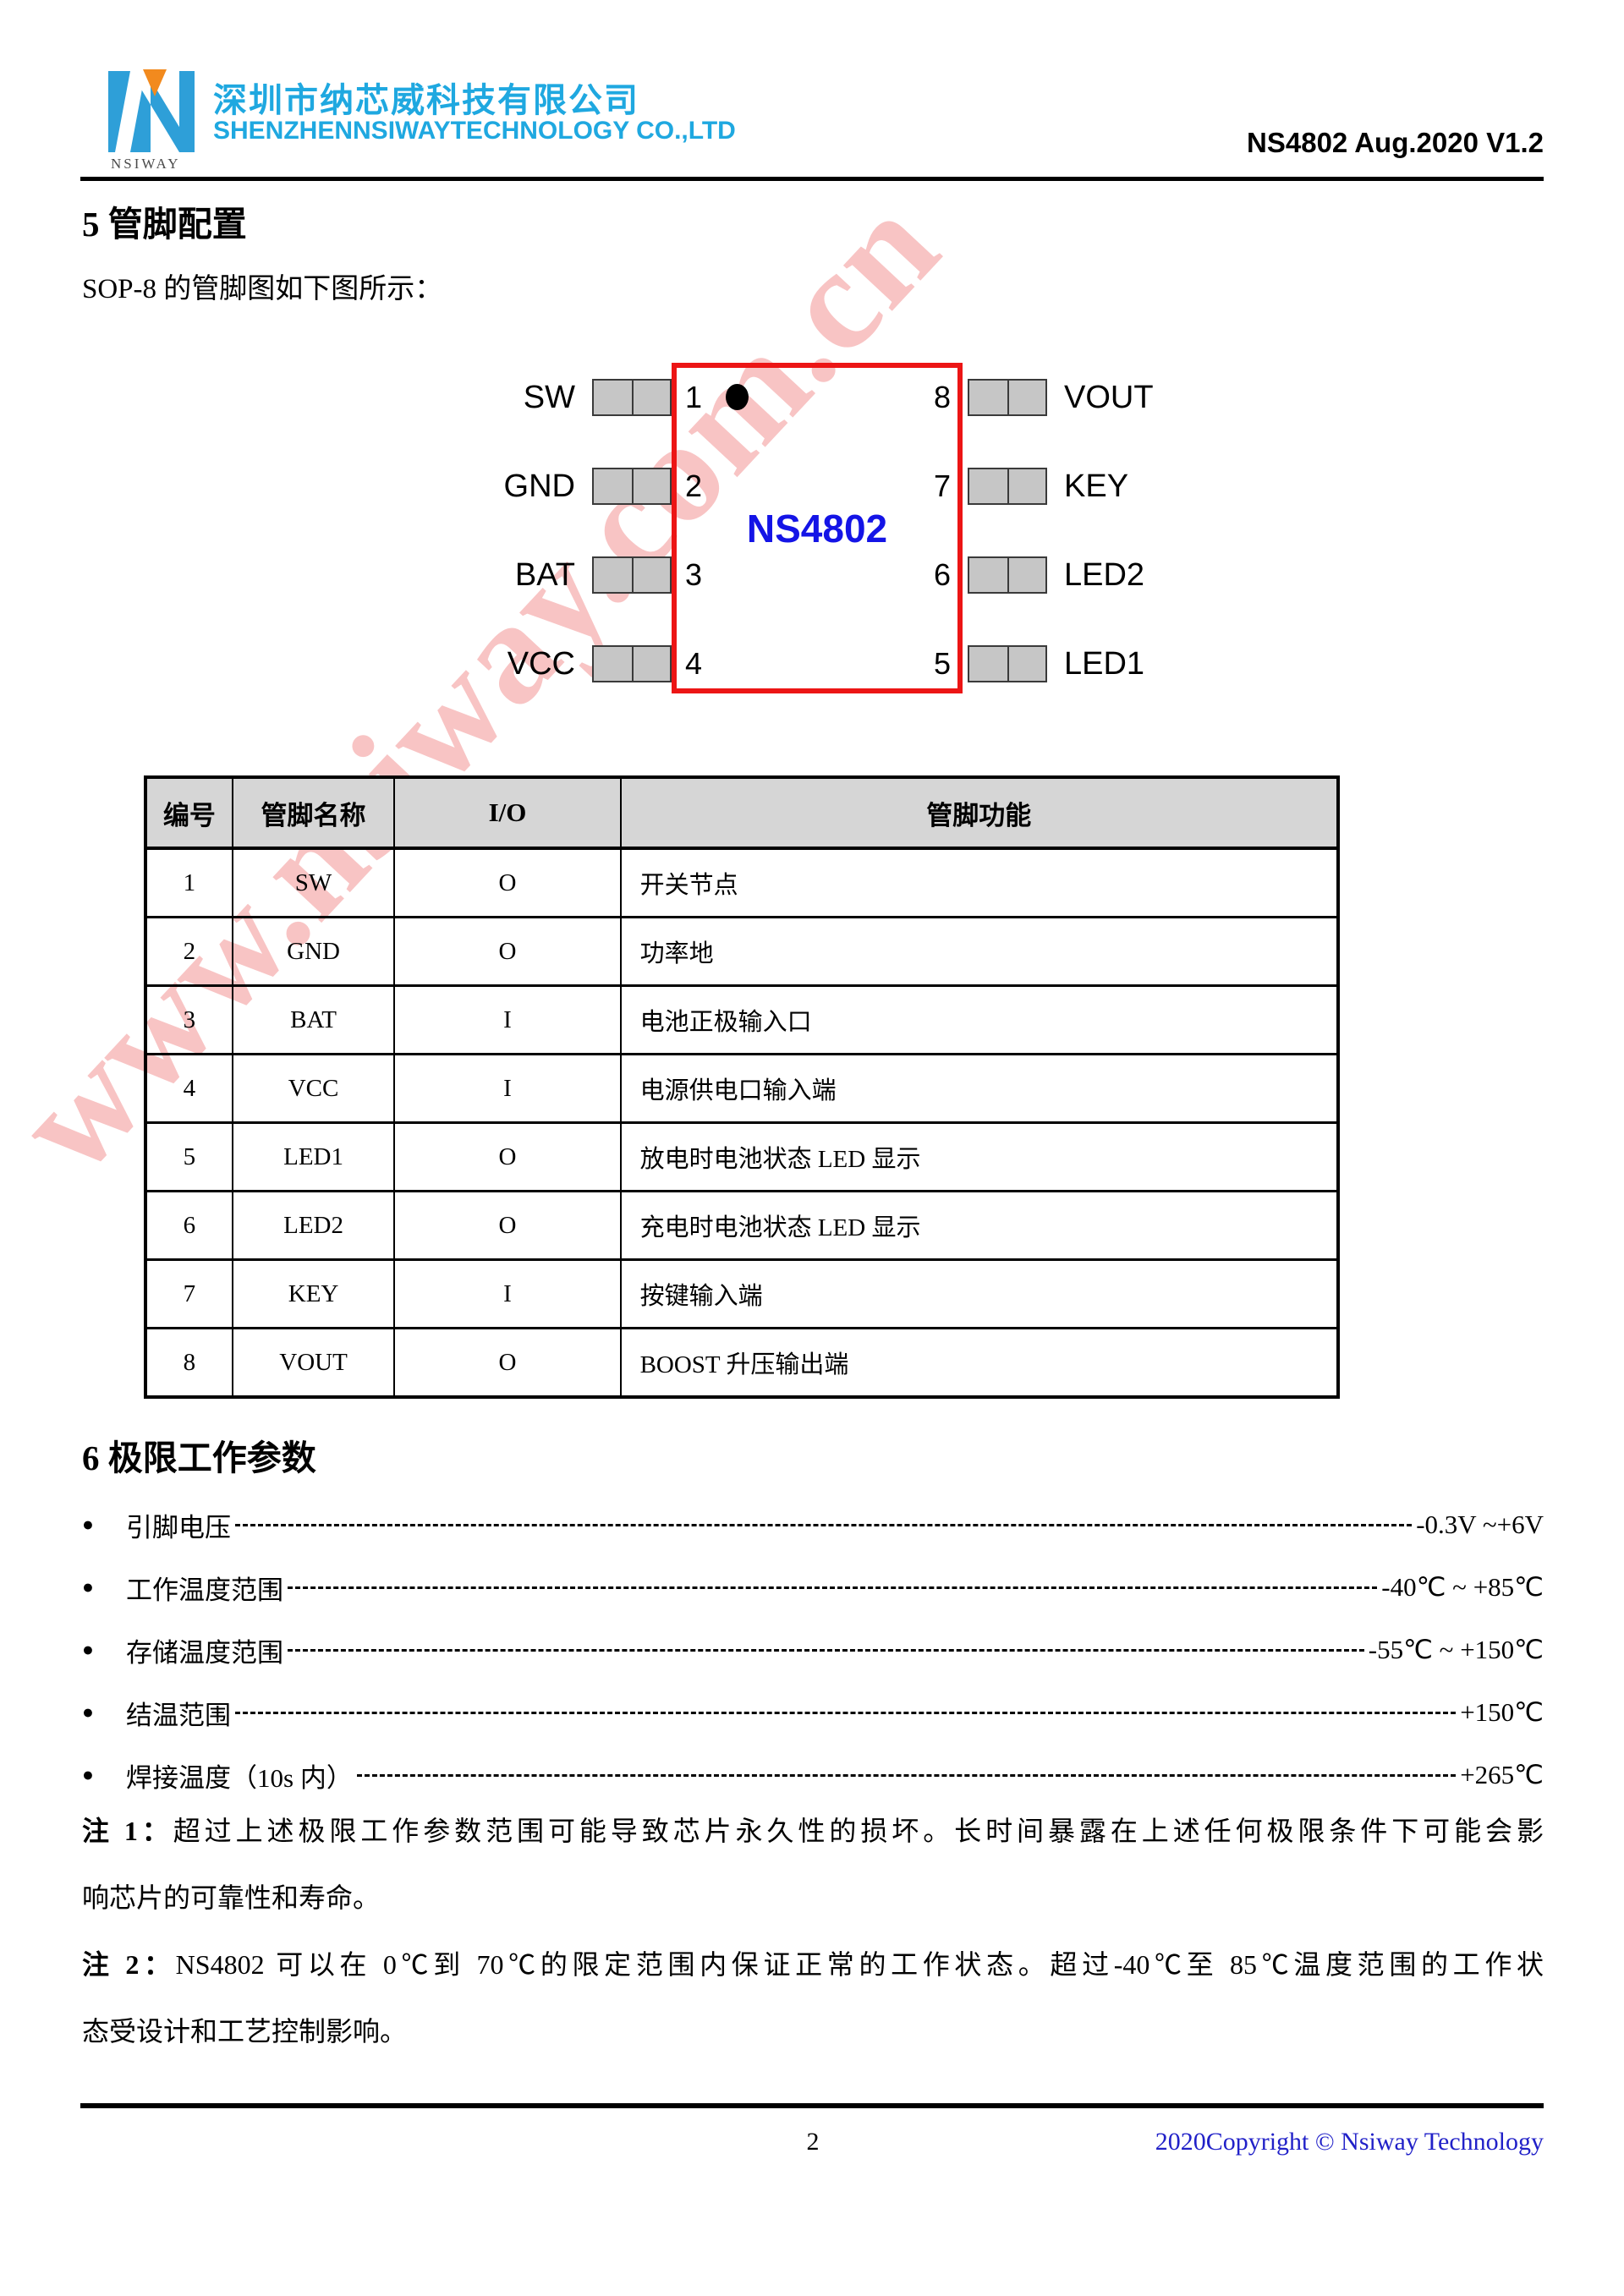  Describe the element at coordinates (743, 1226) in the screenshot. I see `table-row: 6 LED2 O 充电时电池状态 LED 显示` at that location.